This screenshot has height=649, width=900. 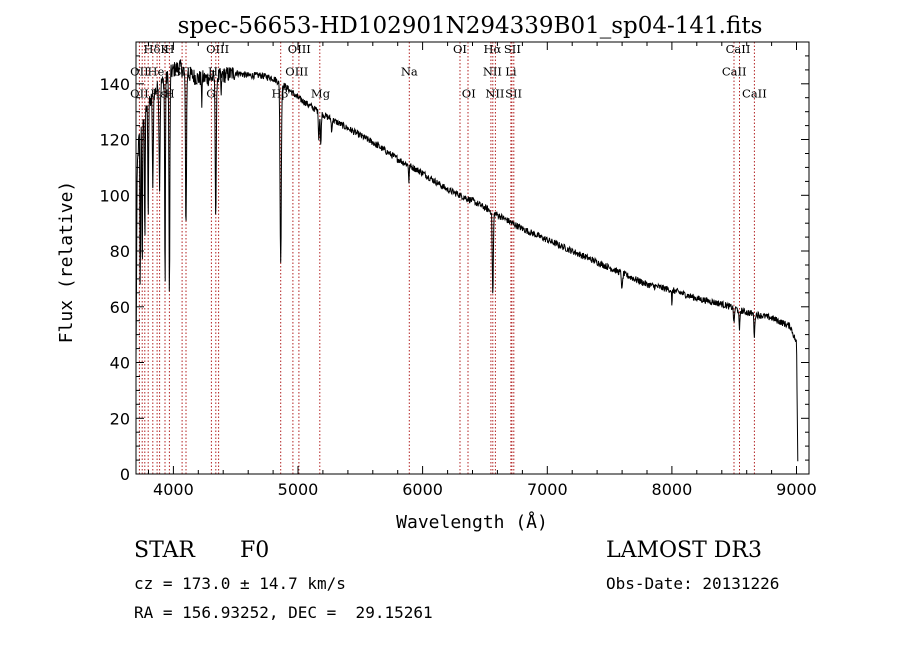 I want to click on line-label: Na, so click(x=409, y=71).